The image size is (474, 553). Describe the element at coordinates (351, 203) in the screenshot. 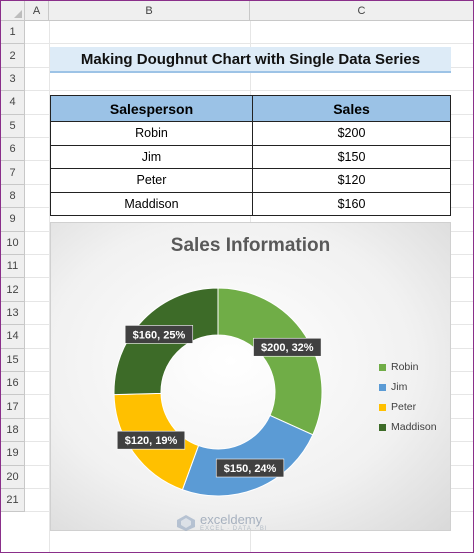

I see `cell-sales: $160` at that location.